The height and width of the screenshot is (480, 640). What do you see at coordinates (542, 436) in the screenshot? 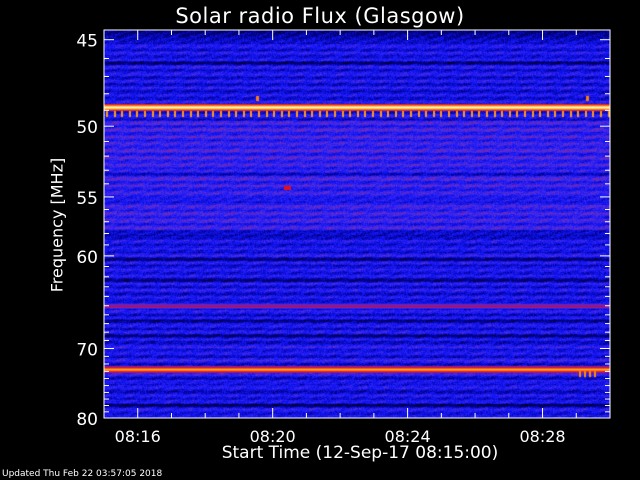
I see `x-tick-label: 08:28` at bounding box center [542, 436].